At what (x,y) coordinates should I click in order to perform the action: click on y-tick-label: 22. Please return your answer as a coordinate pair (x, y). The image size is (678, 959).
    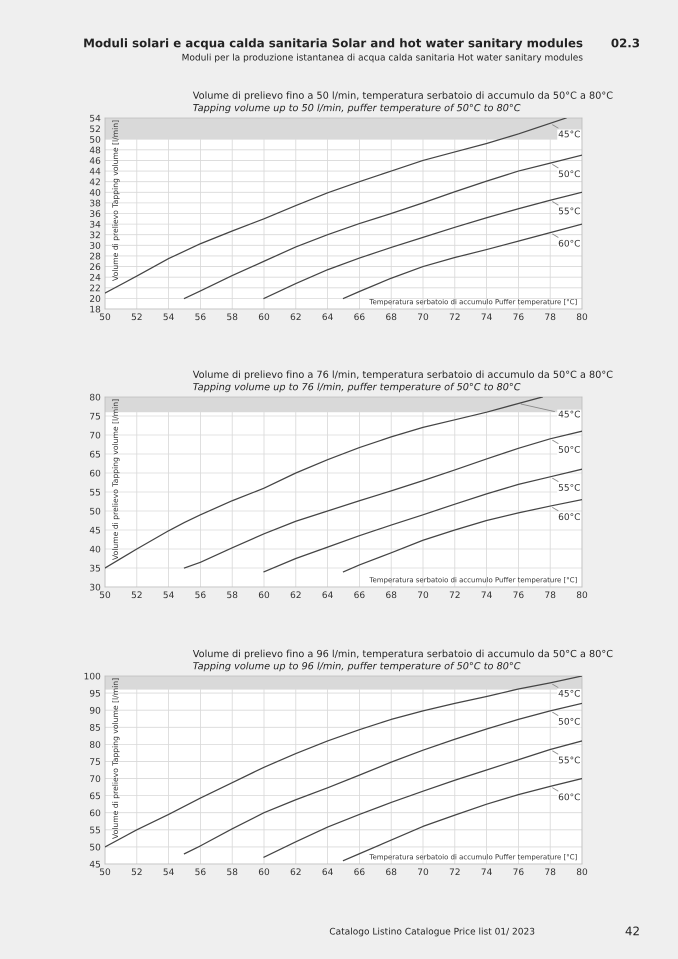
    Looking at the image, I should click on (95, 288).